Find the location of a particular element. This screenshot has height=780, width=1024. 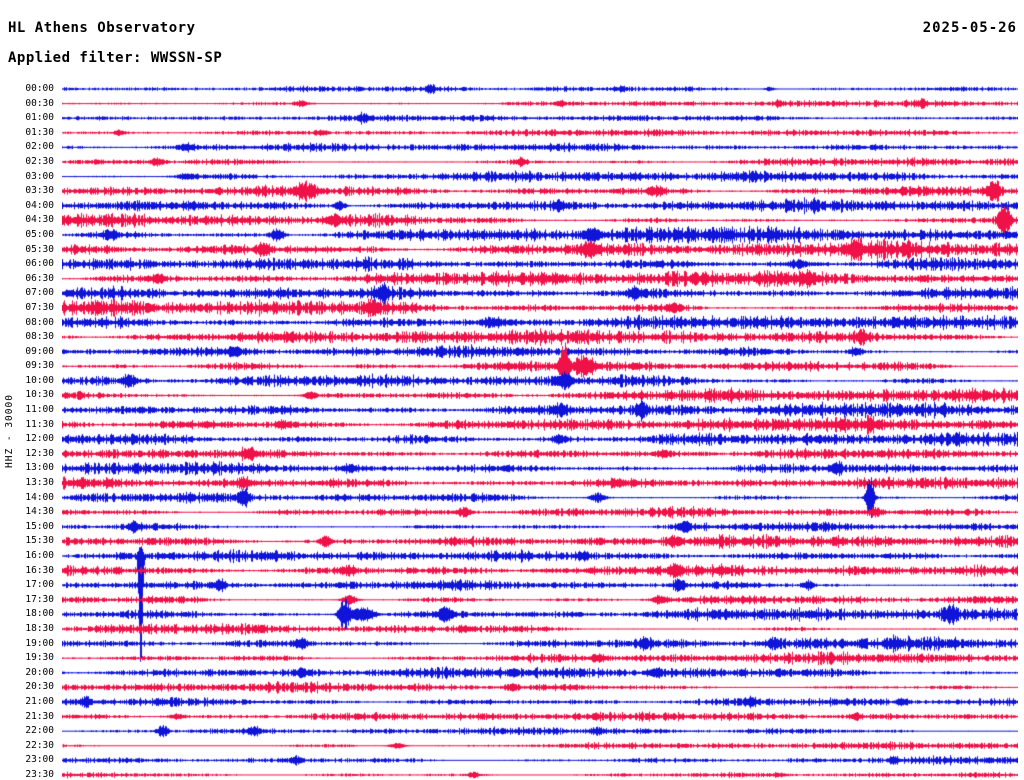

time-label: 03:30 is located at coordinates (39, 191).